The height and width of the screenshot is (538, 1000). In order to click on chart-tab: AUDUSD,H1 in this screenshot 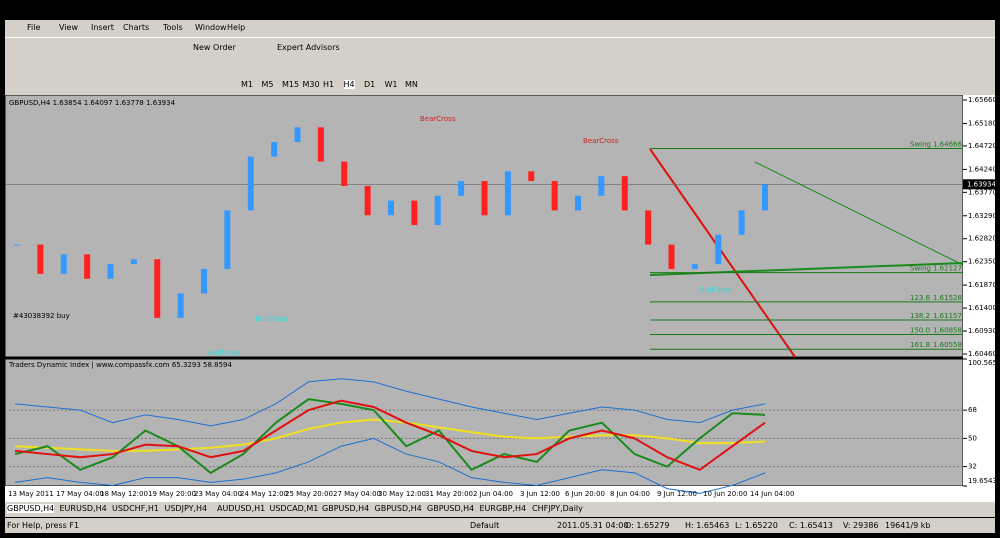, I will do `click(241, 508)`.